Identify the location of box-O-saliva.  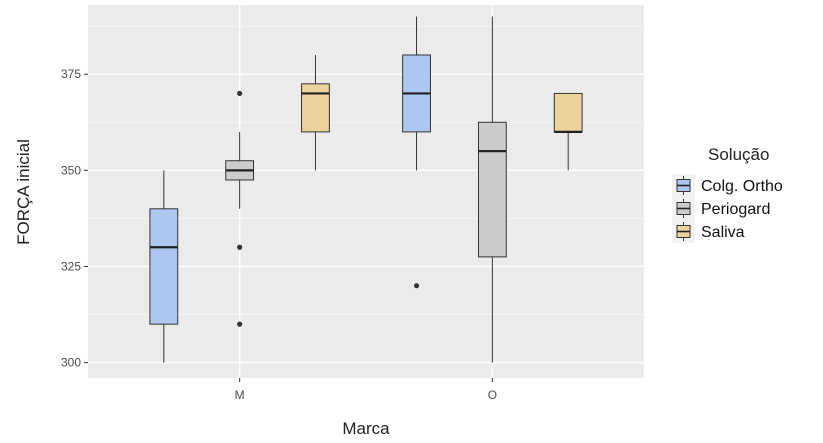
(568, 131).